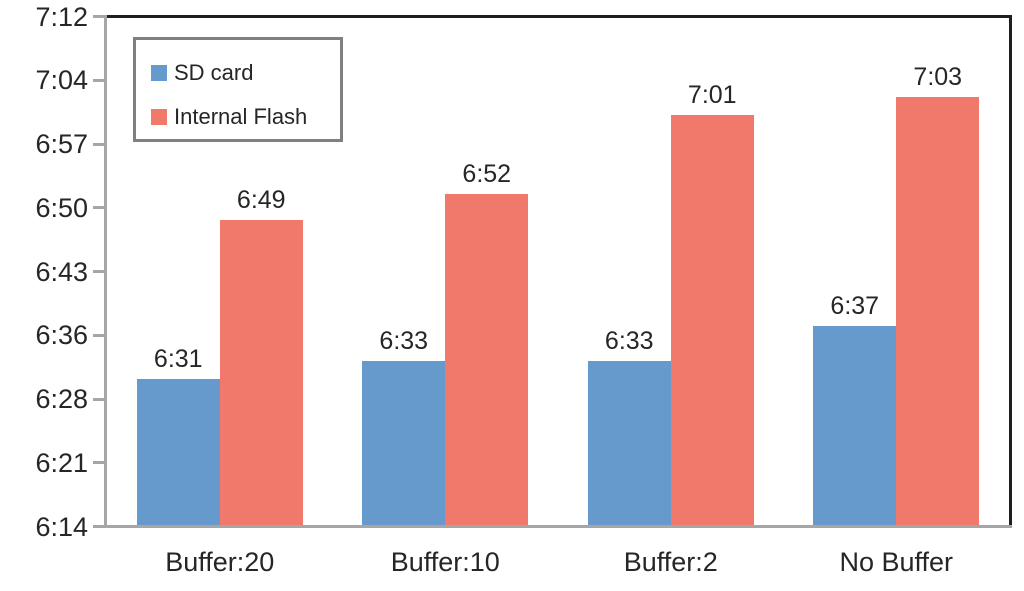  I want to click on legend-item-internal-flash: Internal Flash, so click(245, 117).